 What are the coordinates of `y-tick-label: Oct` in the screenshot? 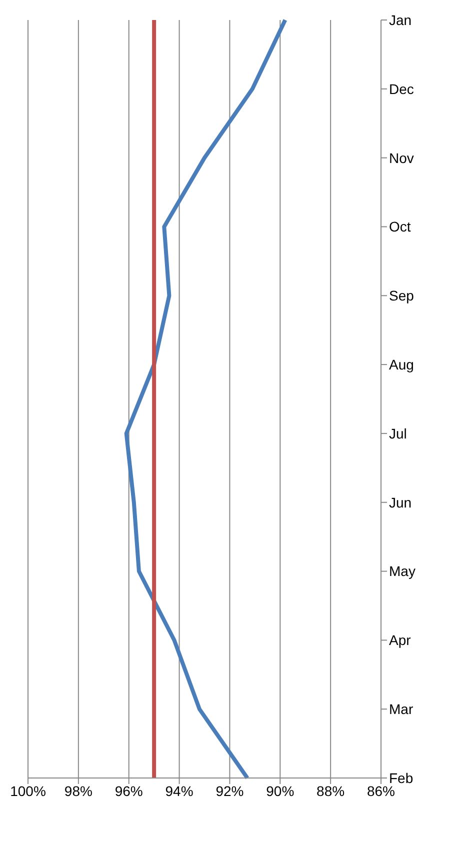 It's located at (400, 226).